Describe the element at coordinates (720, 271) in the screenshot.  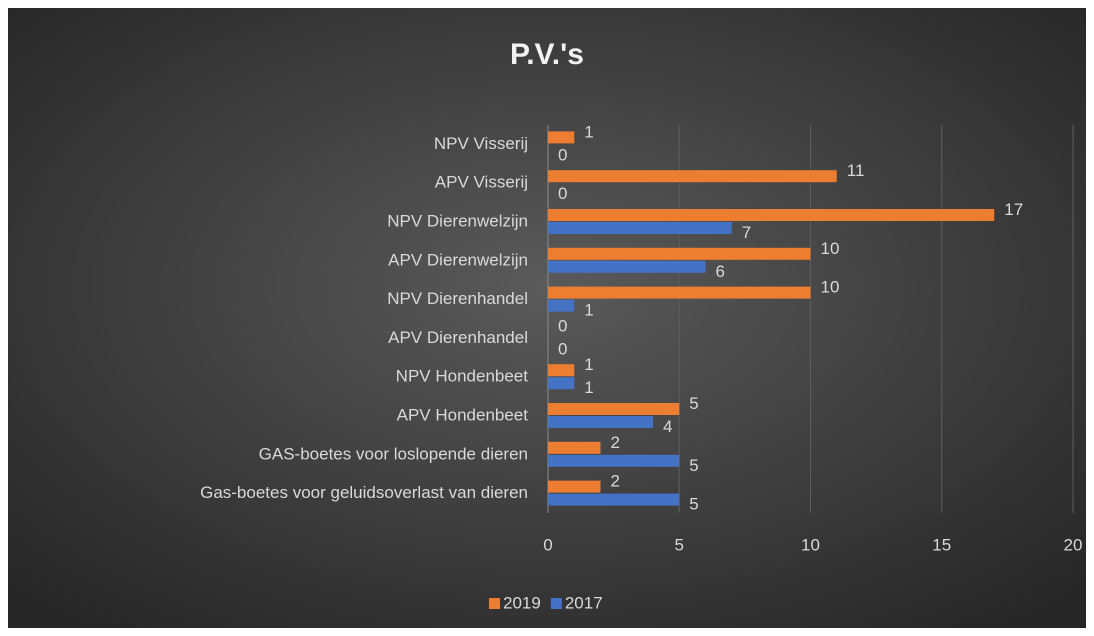
I see `data-label: 6` at that location.